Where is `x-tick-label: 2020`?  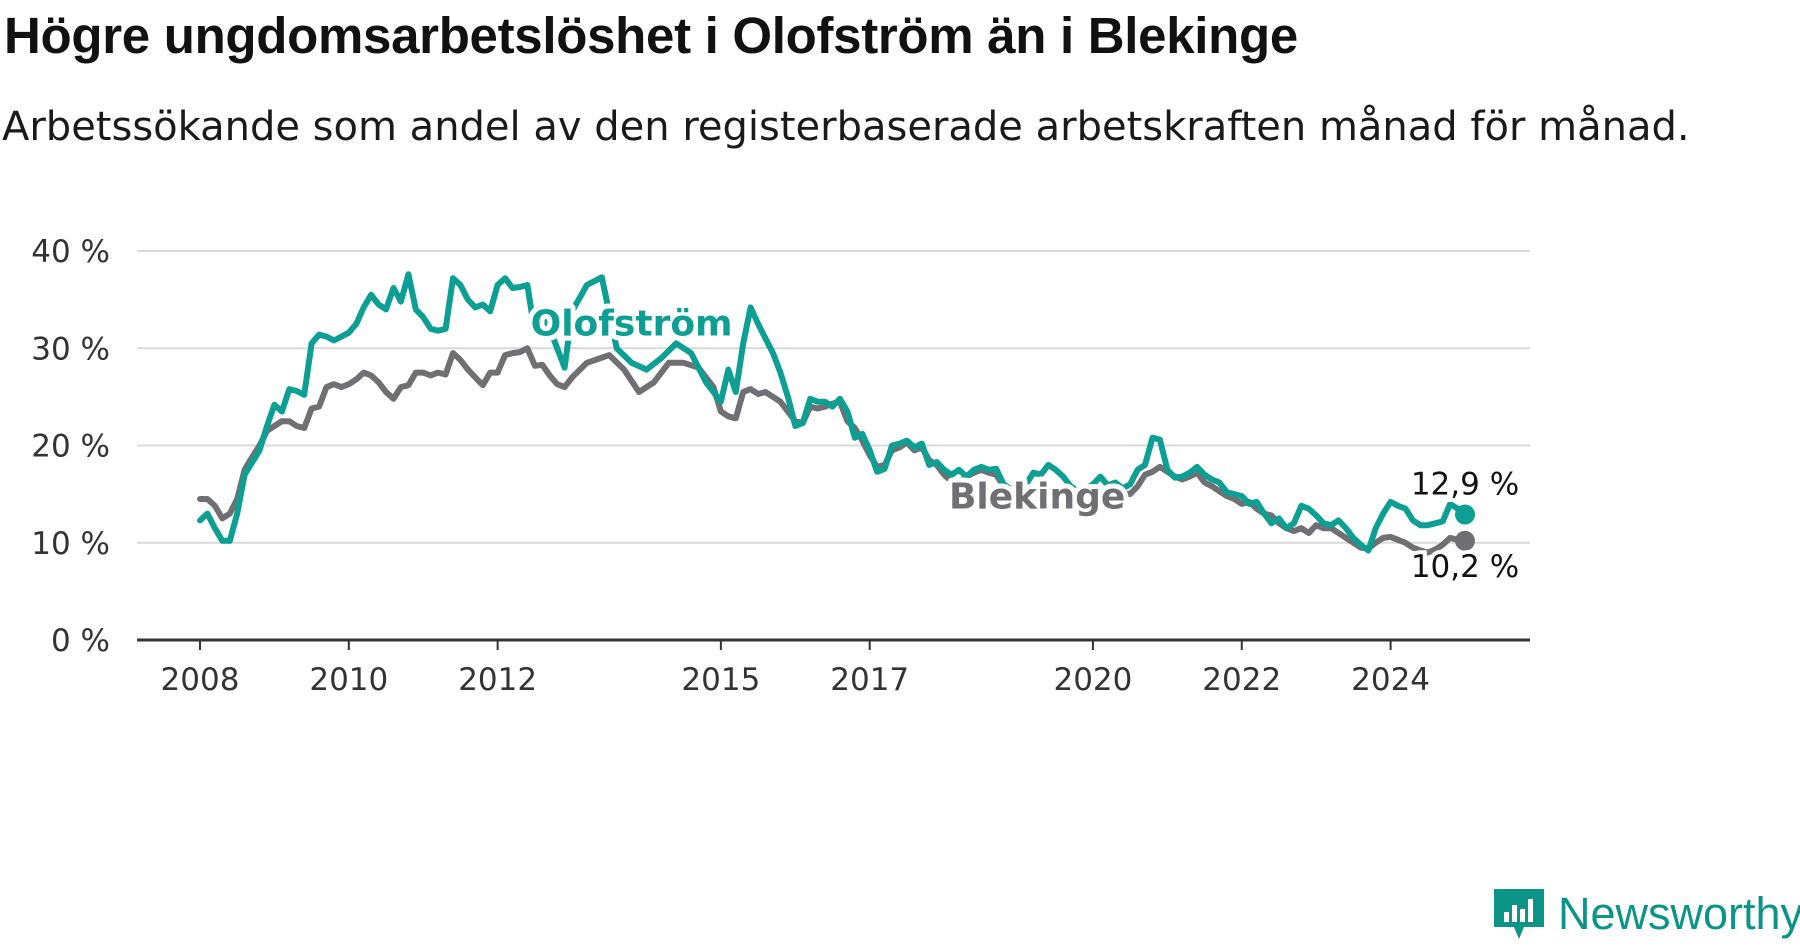 x-tick-label: 2020 is located at coordinates (1092, 680).